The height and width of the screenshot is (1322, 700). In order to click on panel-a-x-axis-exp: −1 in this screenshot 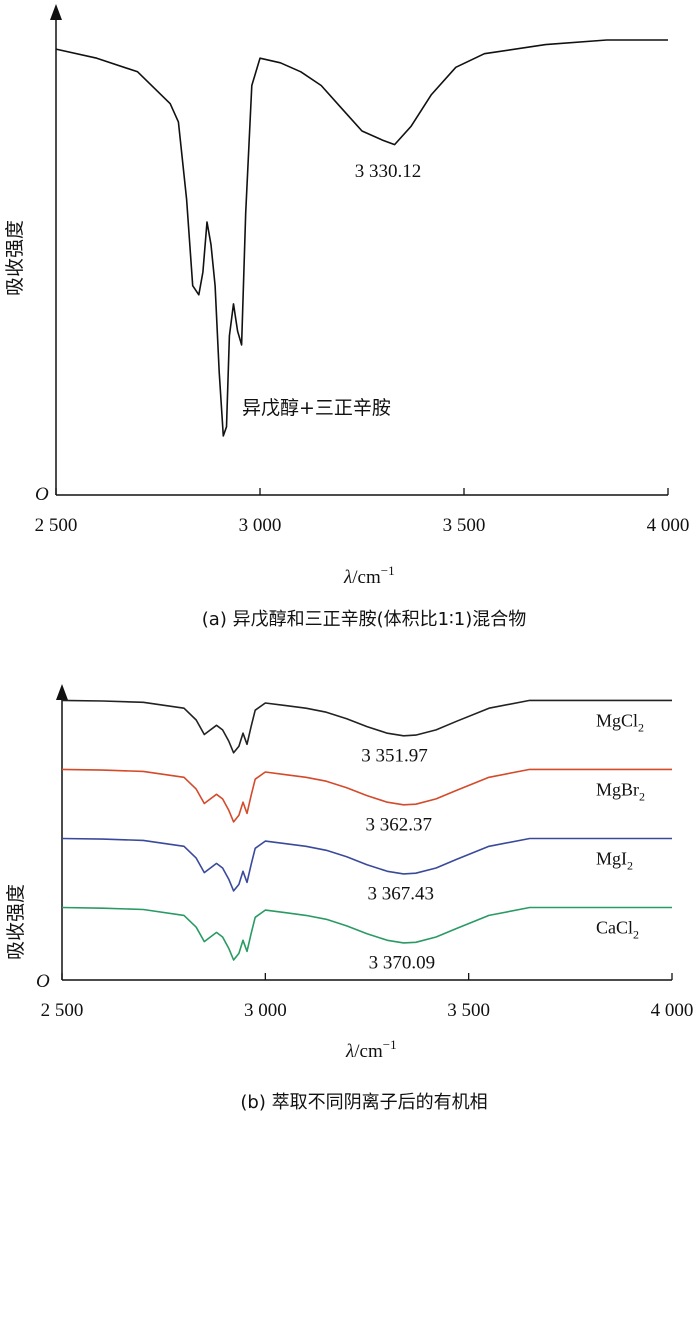, I will do `click(388, 570)`.